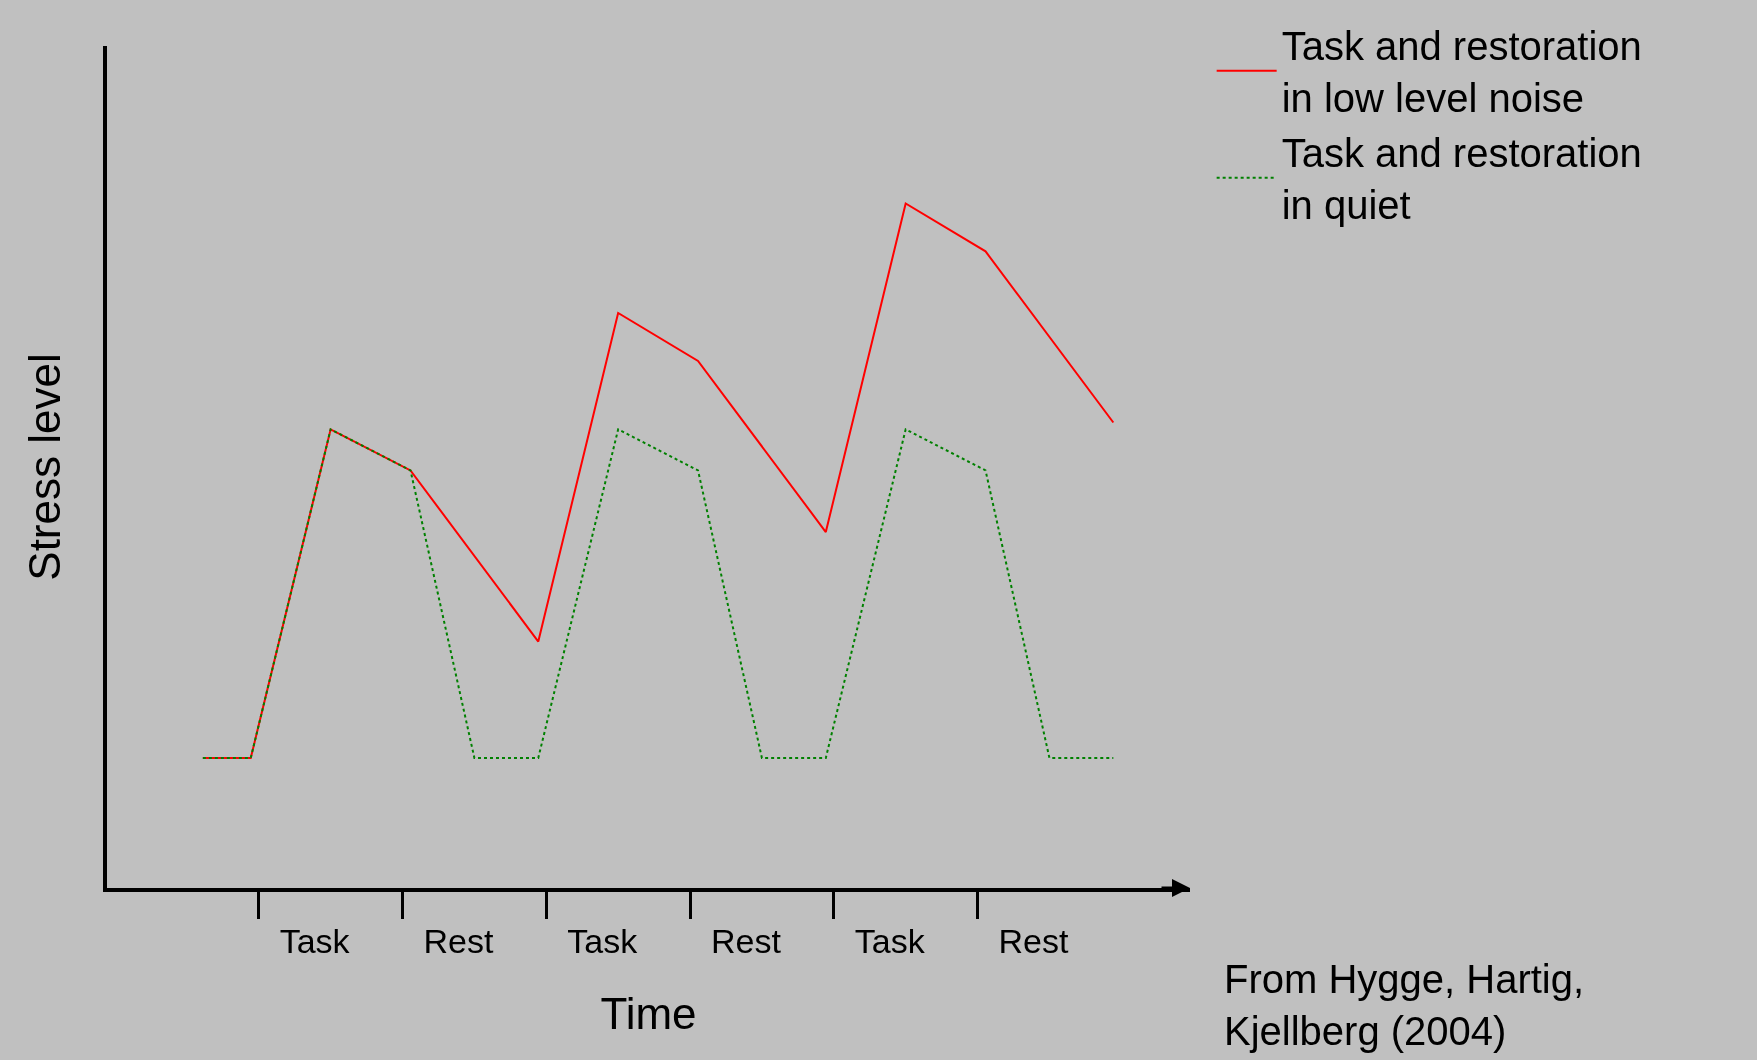 Image resolution: width=1757 pixels, height=1060 pixels. I want to click on y-axis-title: Stress level, so click(44, 467).